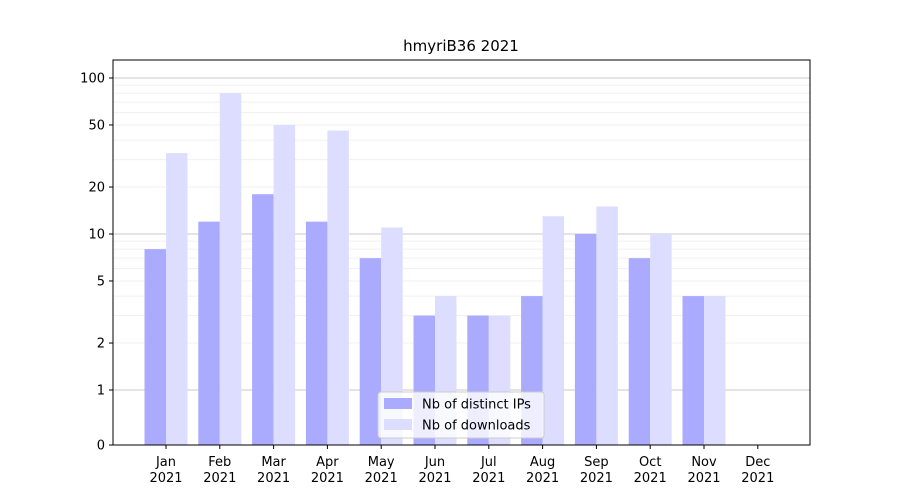  Describe the element at coordinates (219, 462) in the screenshot. I see `x-tick-label-month: Feb` at that location.